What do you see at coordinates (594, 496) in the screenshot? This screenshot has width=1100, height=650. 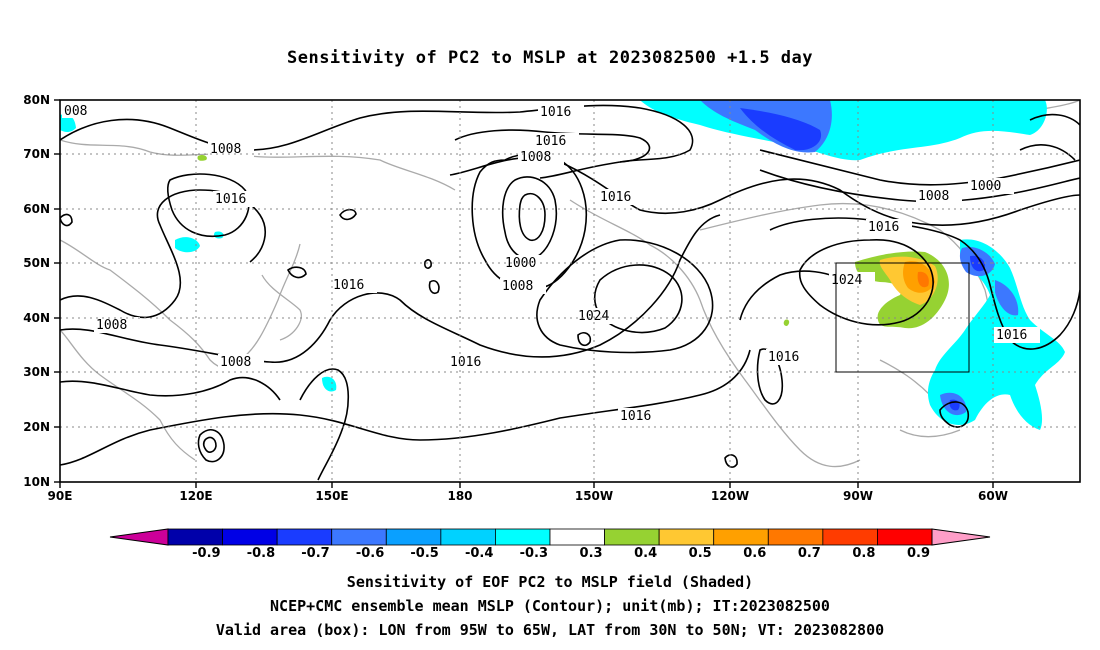 I see `lon-label: 150W` at bounding box center [594, 496].